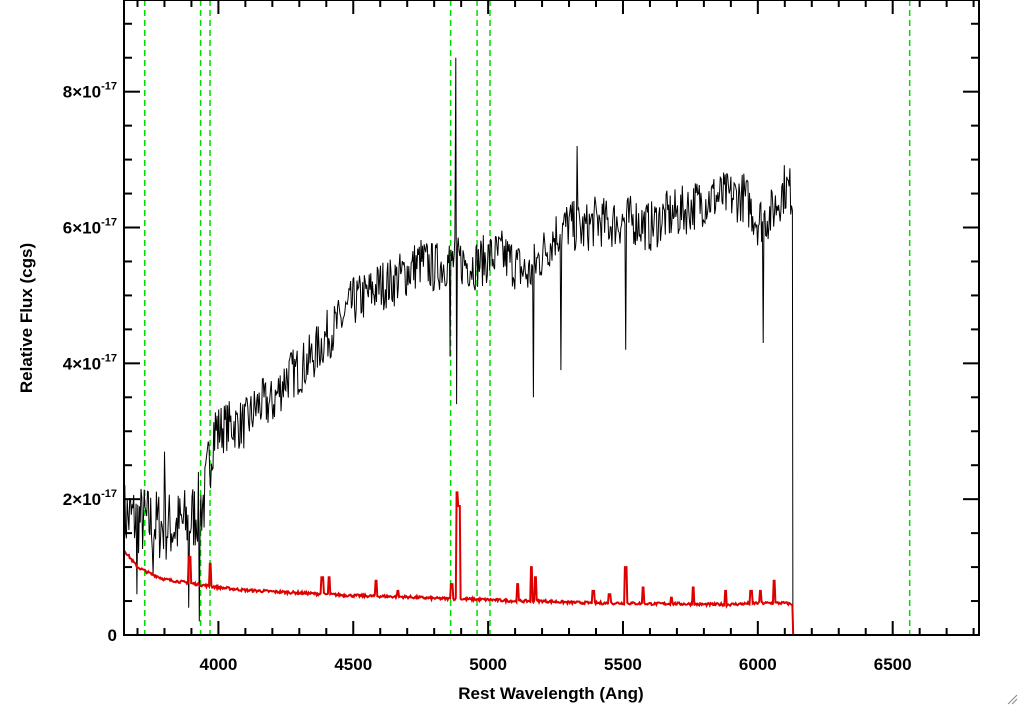 The image size is (1020, 706). I want to click on y-tick-label: 6×10⁻¹⁷, so click(90, 227).